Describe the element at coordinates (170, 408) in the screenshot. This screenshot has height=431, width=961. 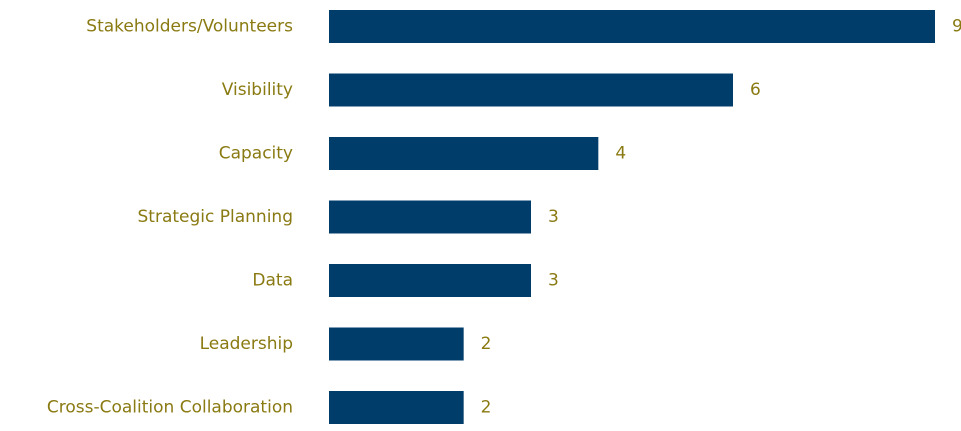
I see `category-label: Cross-Coalition Collaboration` at that location.